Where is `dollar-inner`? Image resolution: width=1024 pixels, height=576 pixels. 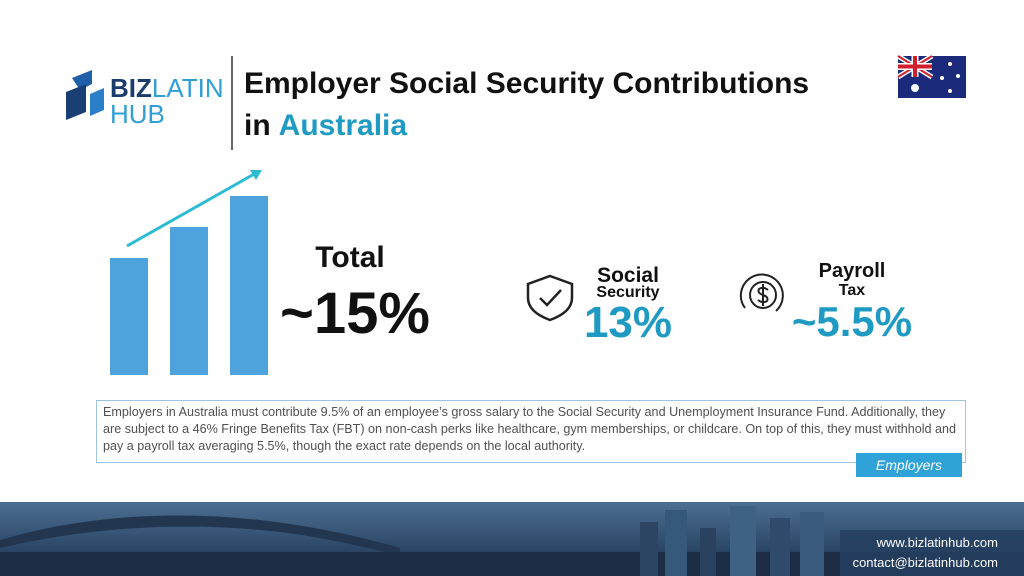 dollar-inner is located at coordinates (763, 295).